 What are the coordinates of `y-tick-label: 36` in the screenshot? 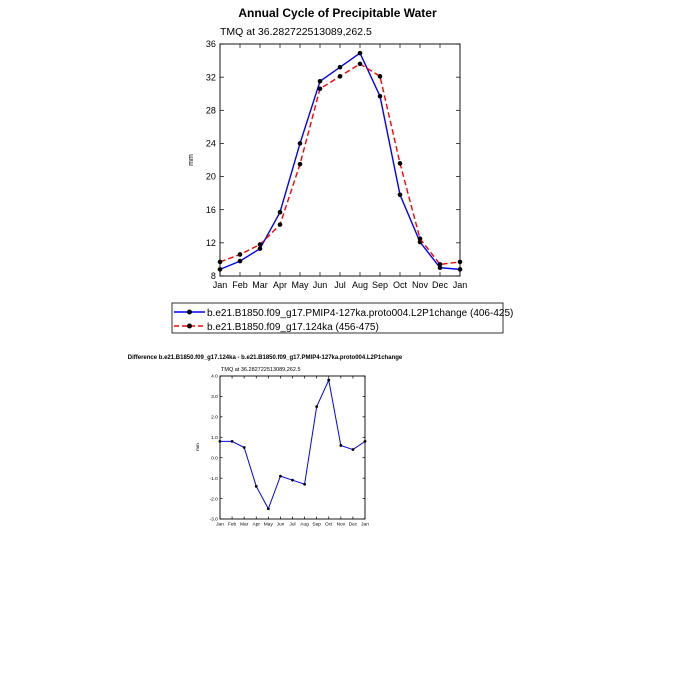 It's located at (211, 44).